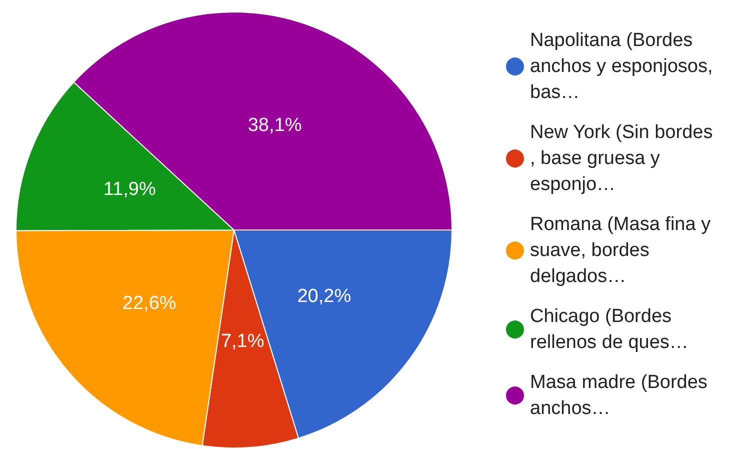  What do you see at coordinates (129, 189) in the screenshot?
I see `data-label: 11,9%` at bounding box center [129, 189].